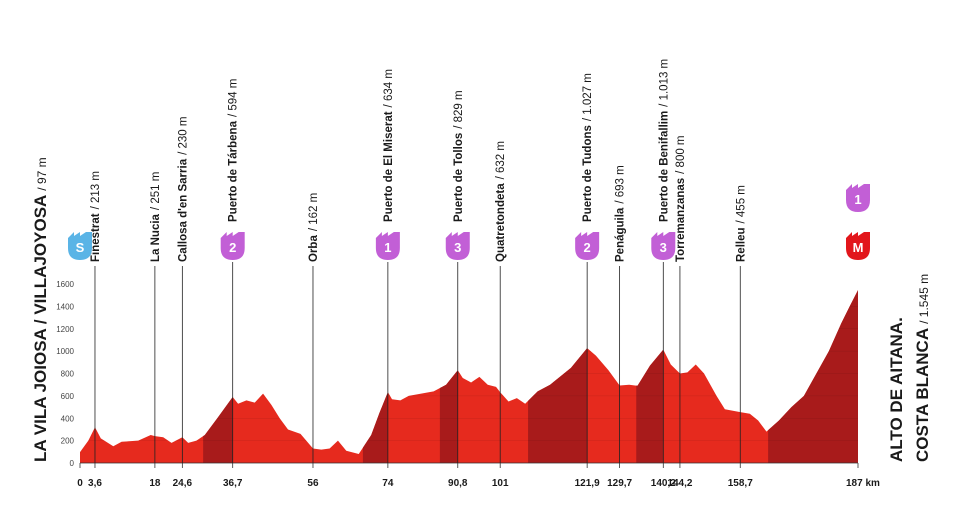 The height and width of the screenshot is (514, 960). I want to click on poi-name: Puerto de Tollos, so click(459, 177).